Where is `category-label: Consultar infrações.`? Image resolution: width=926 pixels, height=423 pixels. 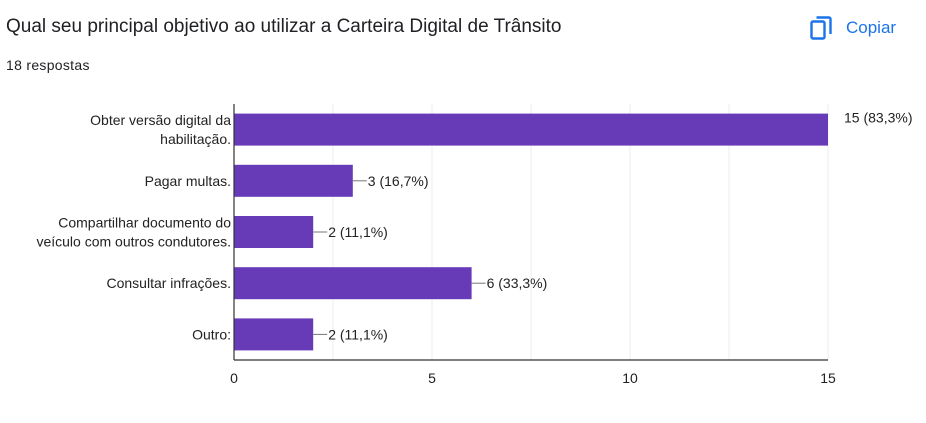
category-label: Consultar infrações. is located at coordinates (168, 283).